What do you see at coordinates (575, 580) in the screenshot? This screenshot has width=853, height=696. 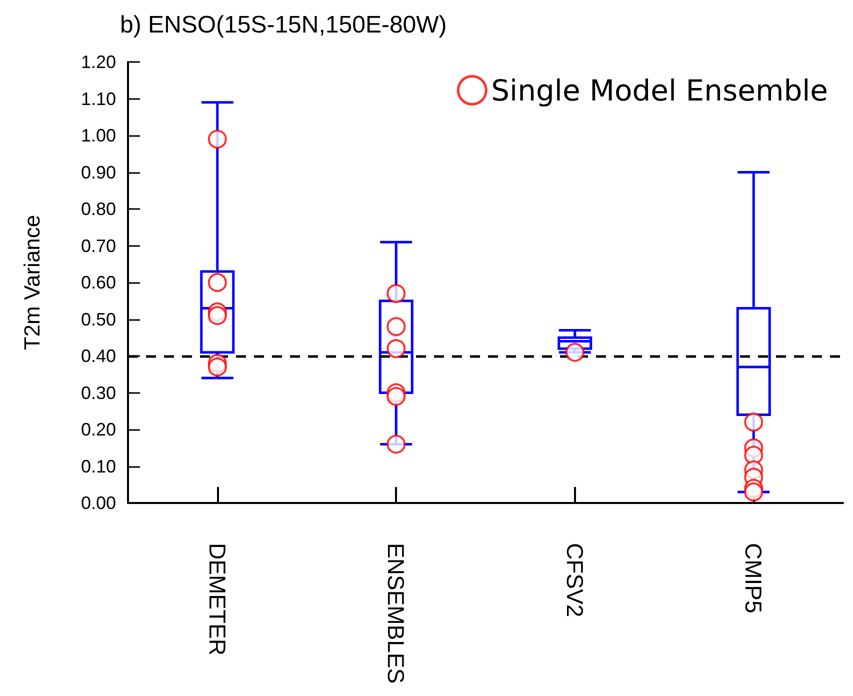 I see `x-tick-label: CFSV2` at bounding box center [575, 580].